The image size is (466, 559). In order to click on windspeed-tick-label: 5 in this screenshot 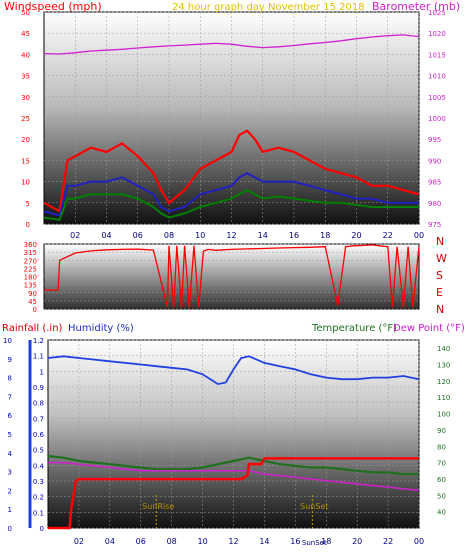, I will do `click(28, 204)`.